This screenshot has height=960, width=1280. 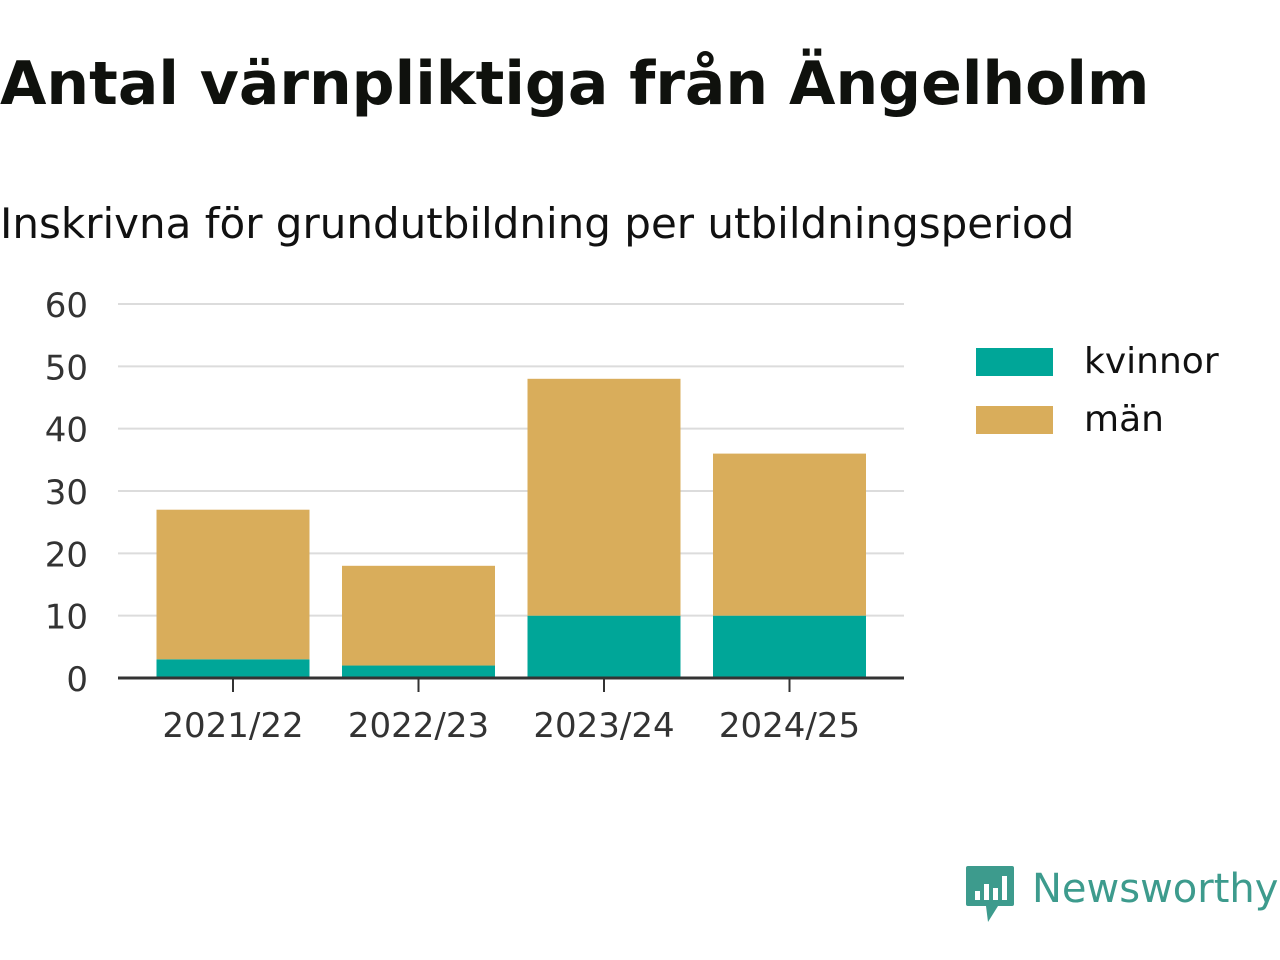 I want to click on y-tick-label: 50, so click(x=66, y=368).